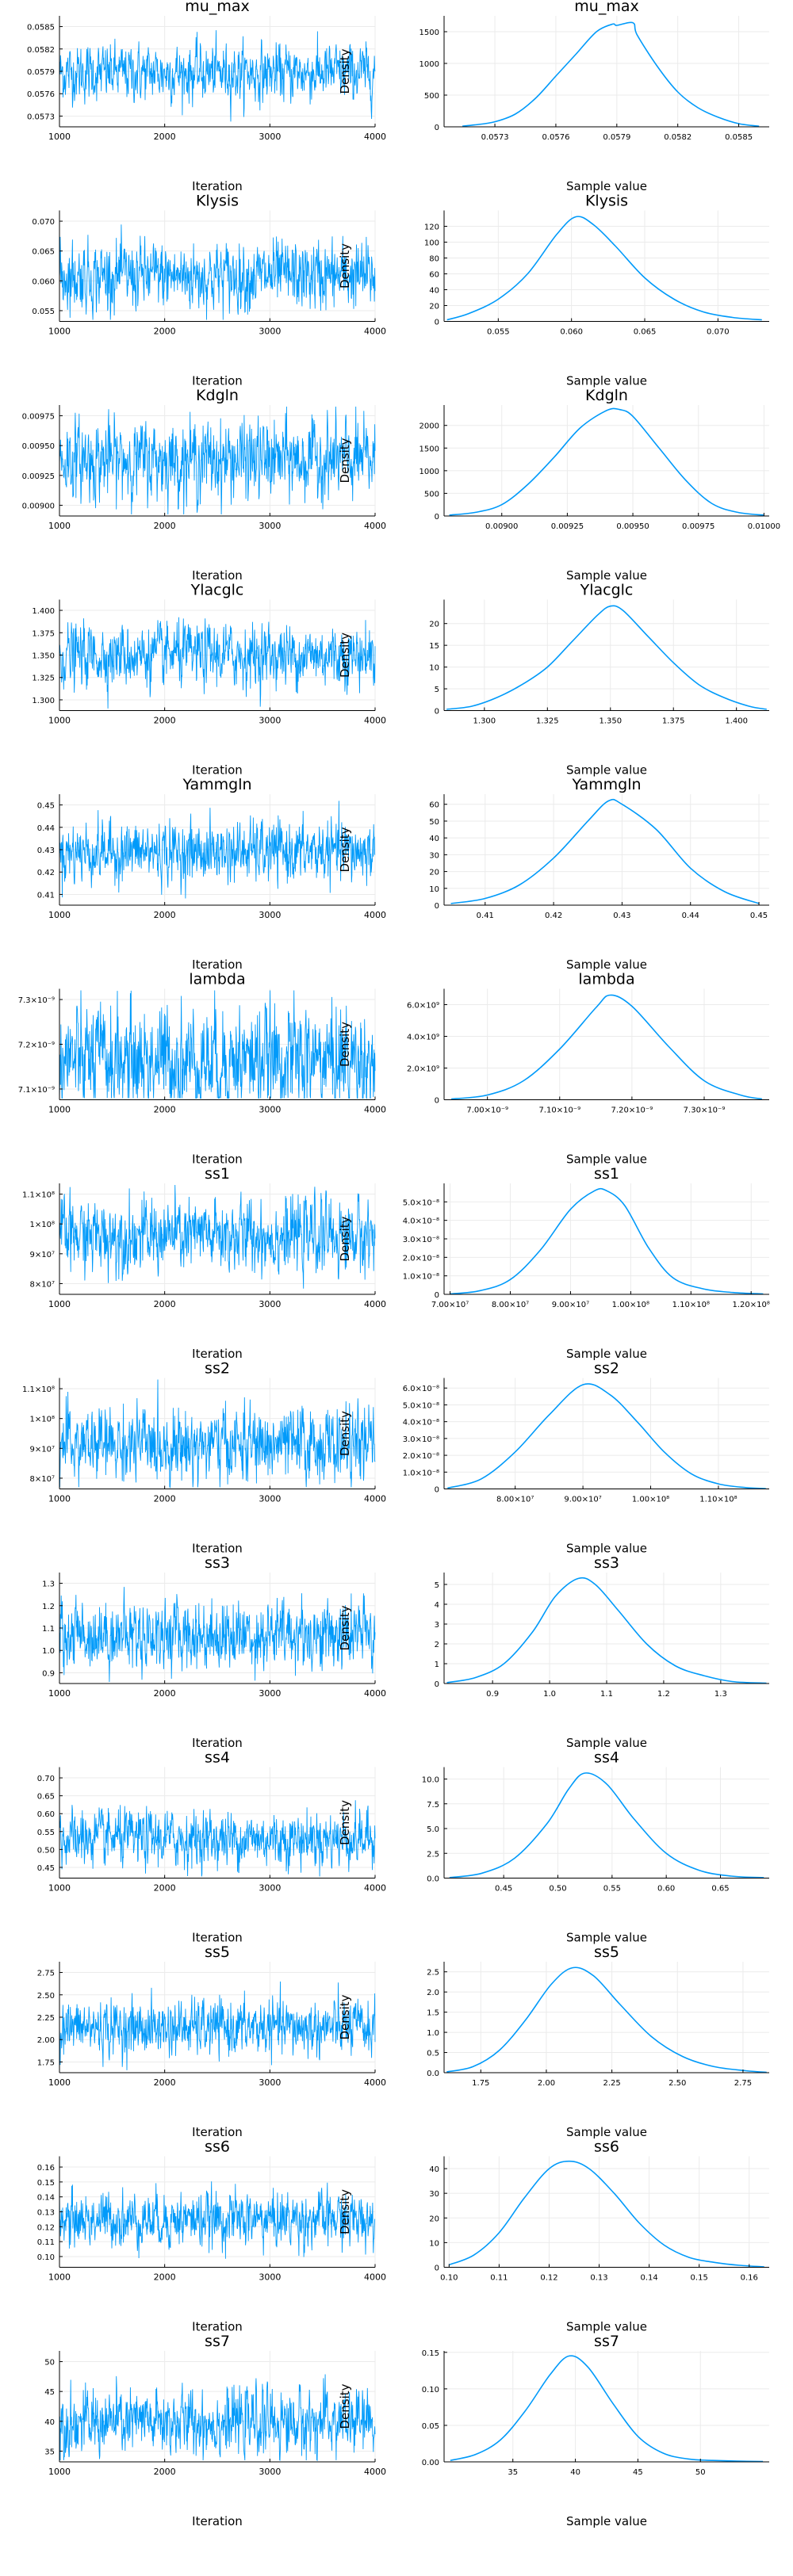 This screenshot has width=793, height=2576. What do you see at coordinates (46, 2041) in the screenshot?
I see `trace-y-tick-label: 2.00` at bounding box center [46, 2041].